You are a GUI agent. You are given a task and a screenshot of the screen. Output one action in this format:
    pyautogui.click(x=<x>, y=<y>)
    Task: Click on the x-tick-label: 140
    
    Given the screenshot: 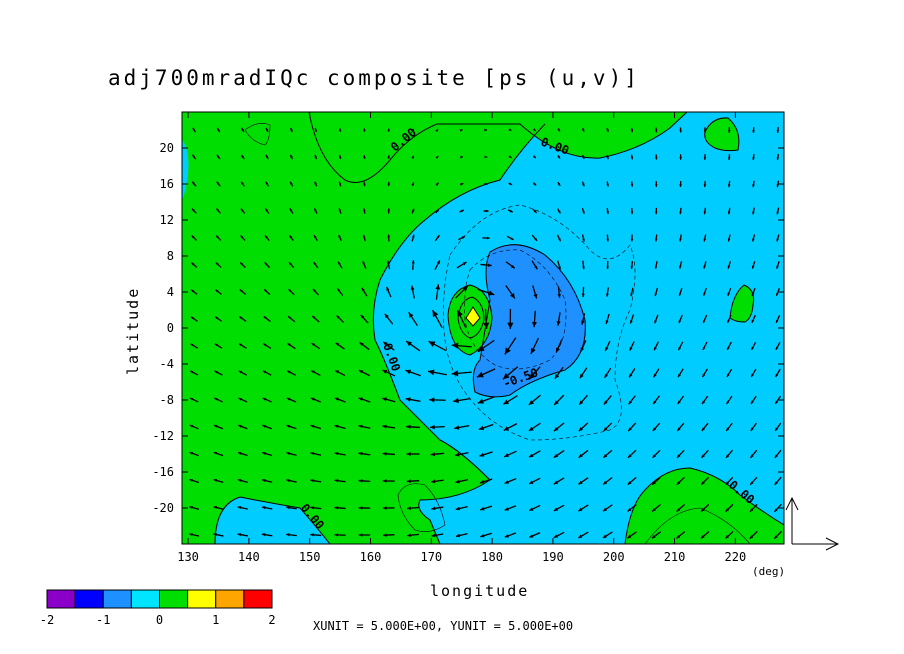 What is the action you would take?
    pyautogui.click(x=249, y=557)
    